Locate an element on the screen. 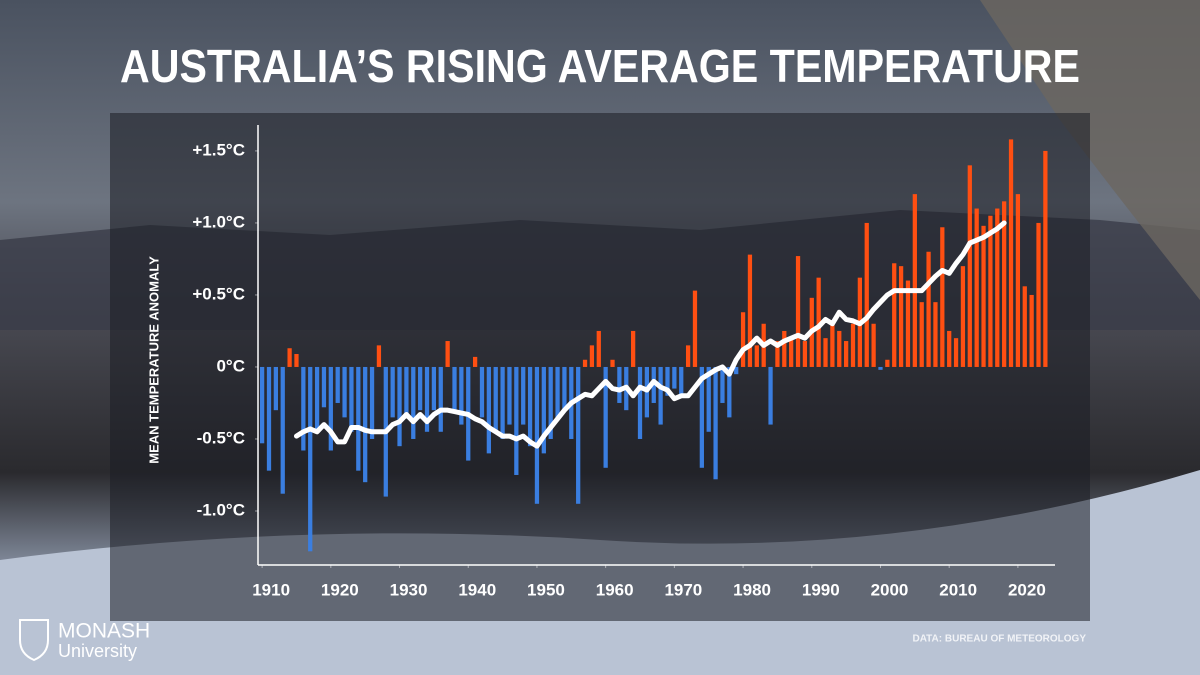 Image resolution: width=1200 pixels, height=675 pixels. y-tick-label: -1.0°C is located at coordinates (221, 509).